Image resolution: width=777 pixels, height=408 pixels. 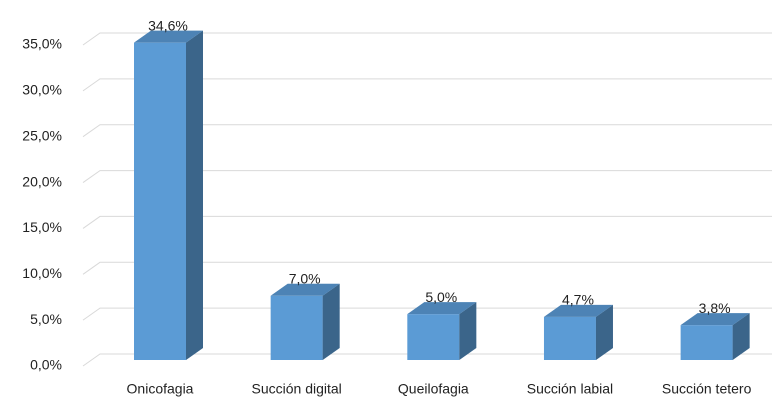 What do you see at coordinates (707, 389) in the screenshot?
I see `x-tick-label: Succión tetero` at bounding box center [707, 389].